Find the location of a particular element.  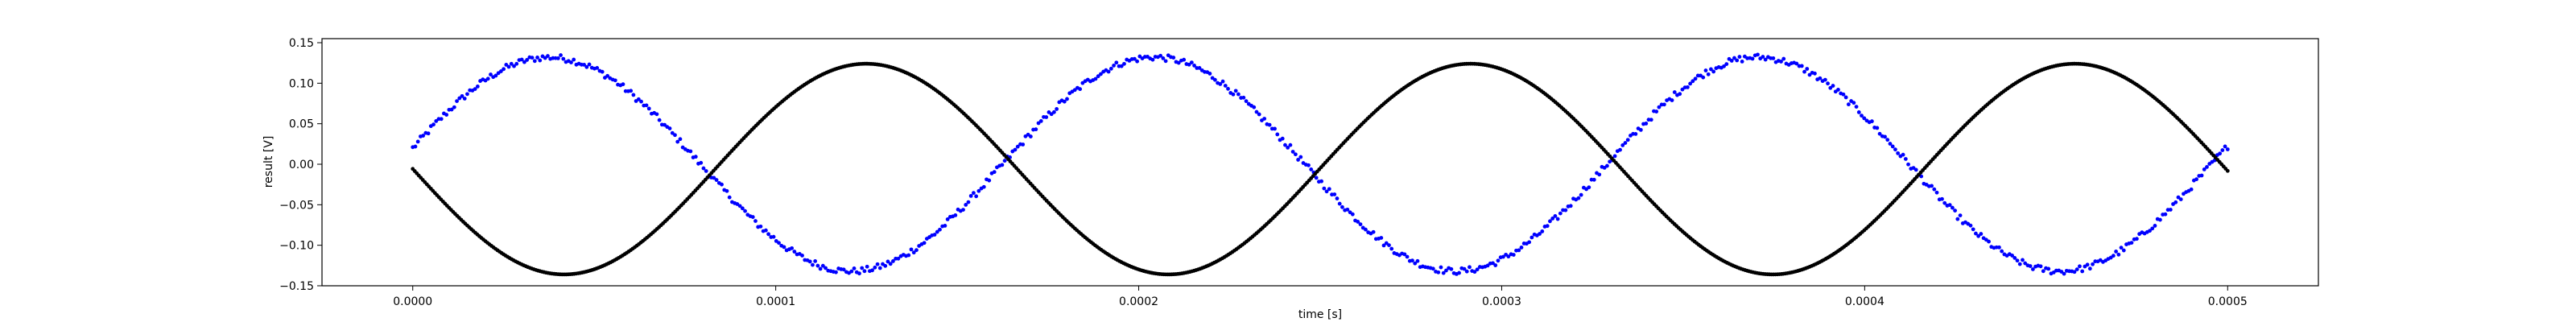

x-tick-label: 0.0000 is located at coordinates (412, 301).